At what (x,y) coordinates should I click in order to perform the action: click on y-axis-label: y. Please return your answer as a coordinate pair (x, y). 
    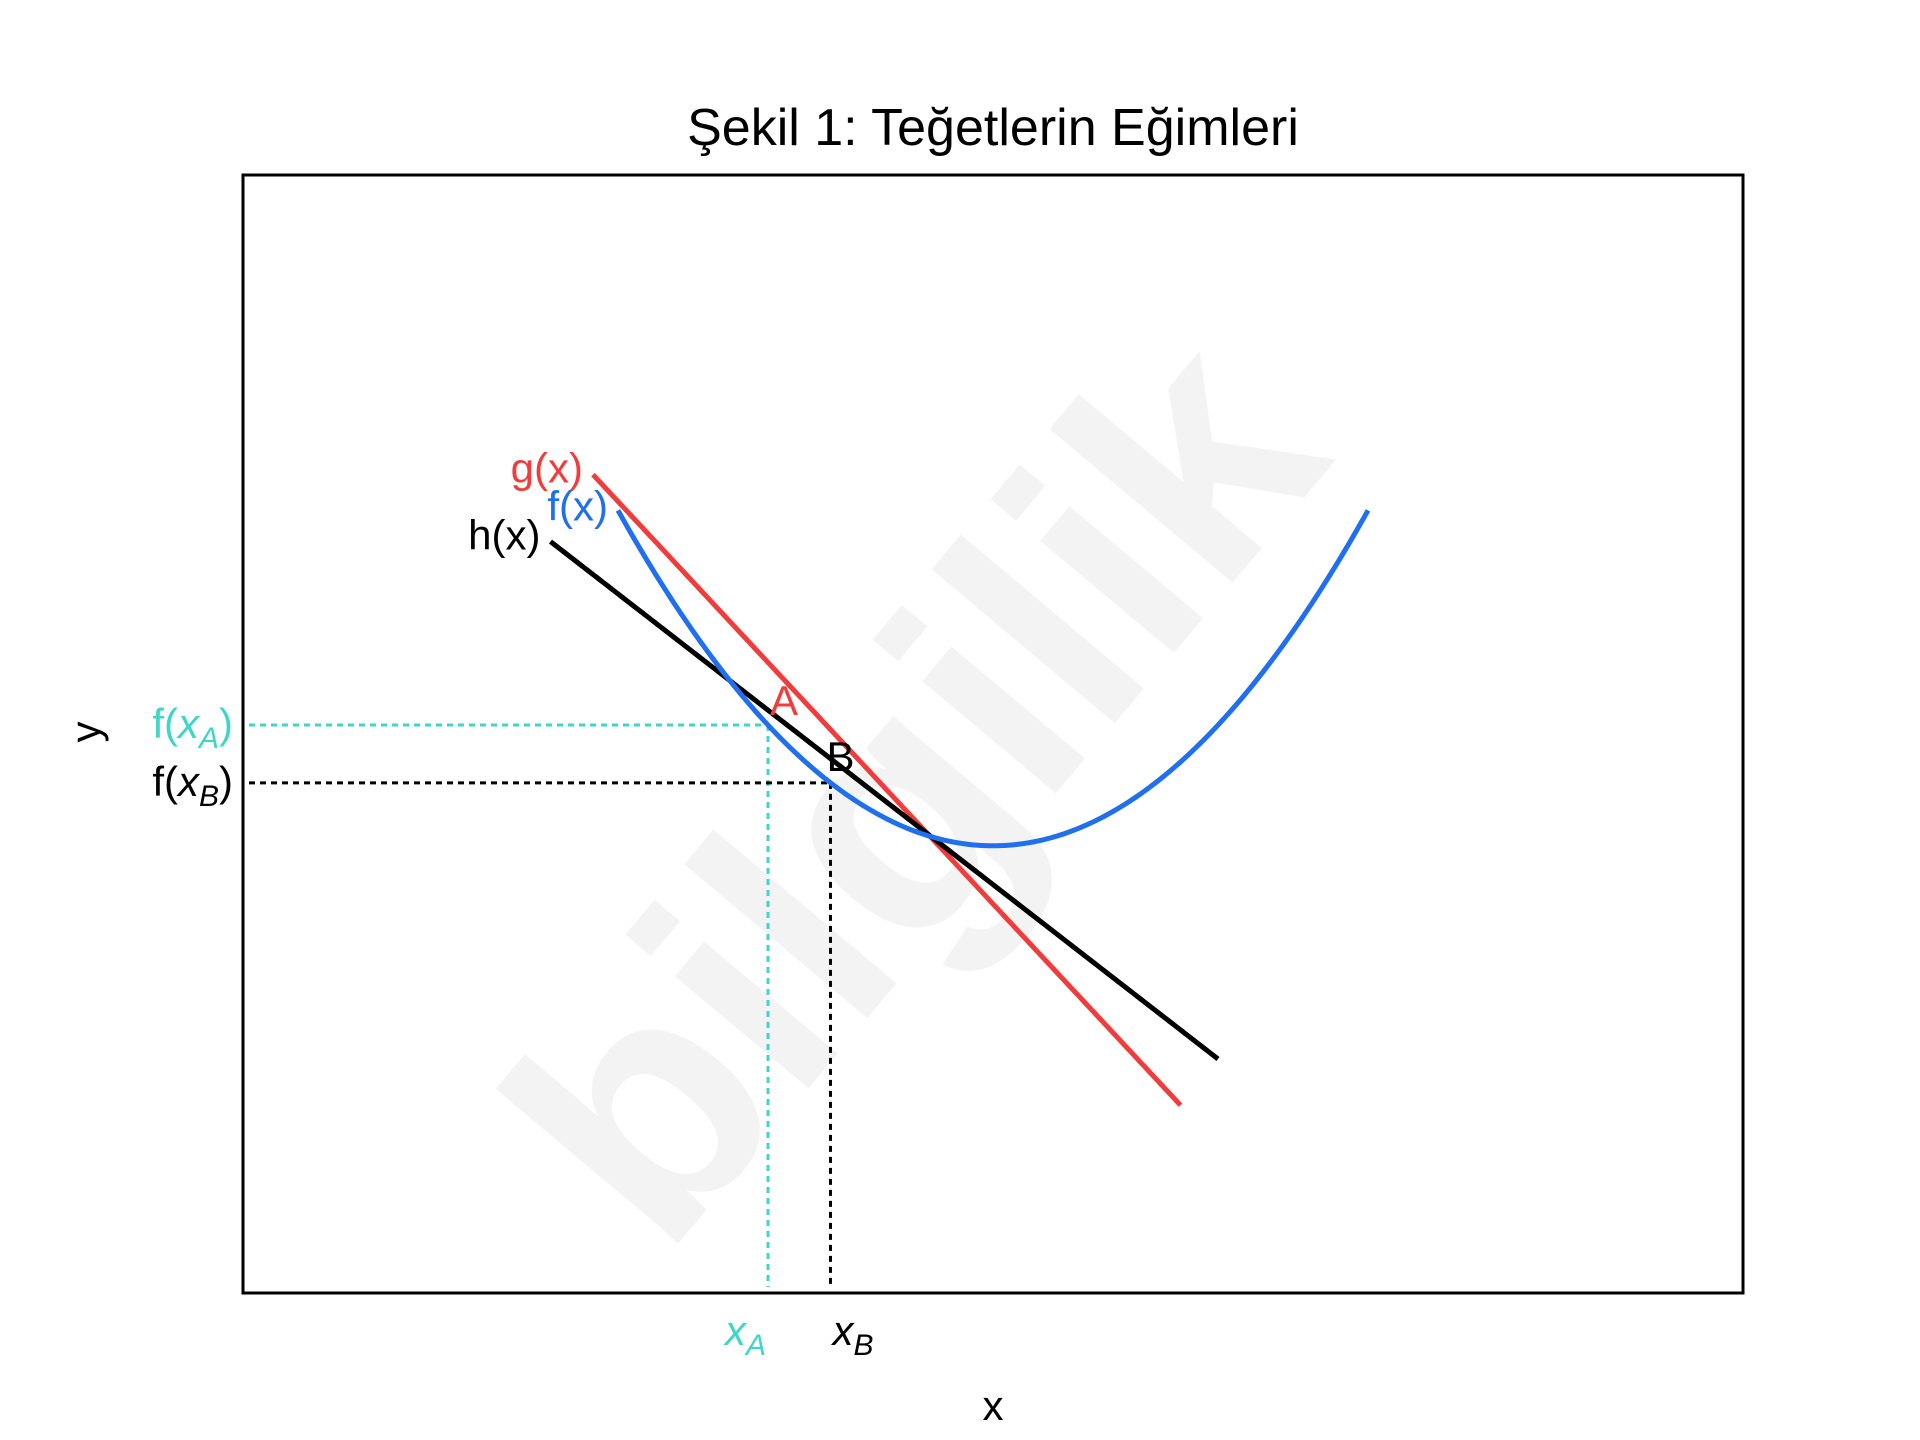
    Looking at the image, I should click on (85, 732).